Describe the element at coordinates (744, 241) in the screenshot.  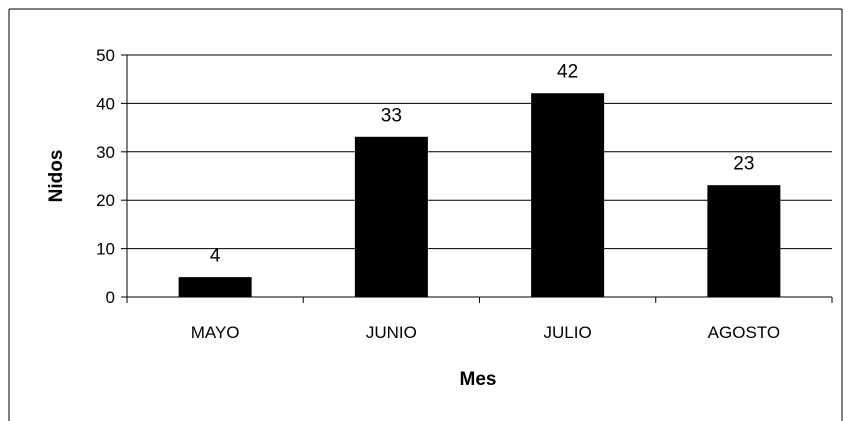
I see `bar-agosto` at that location.